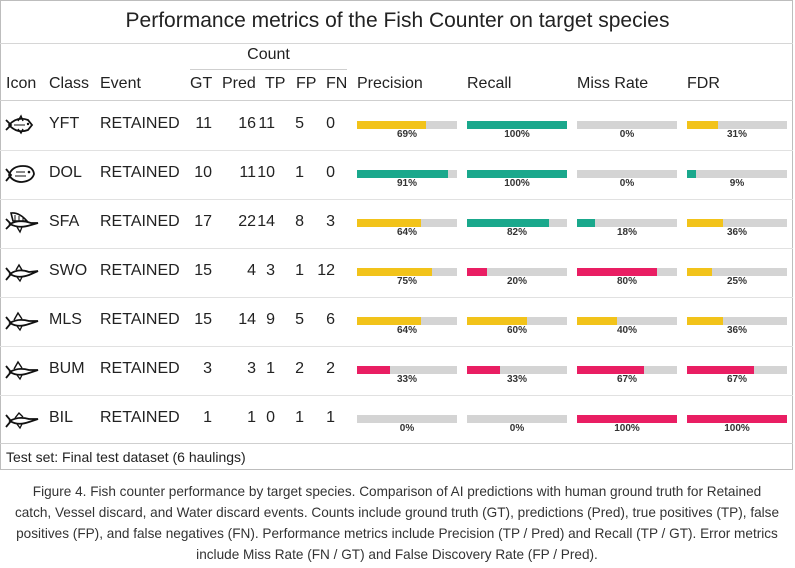  What do you see at coordinates (65, 319) in the screenshot?
I see `class-cell: MLS` at bounding box center [65, 319].